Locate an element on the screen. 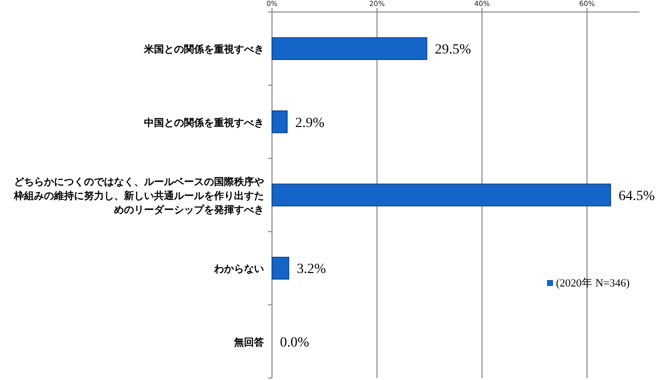 The width and height of the screenshot is (670, 380). text: 29.5% is located at coordinates (453, 50).